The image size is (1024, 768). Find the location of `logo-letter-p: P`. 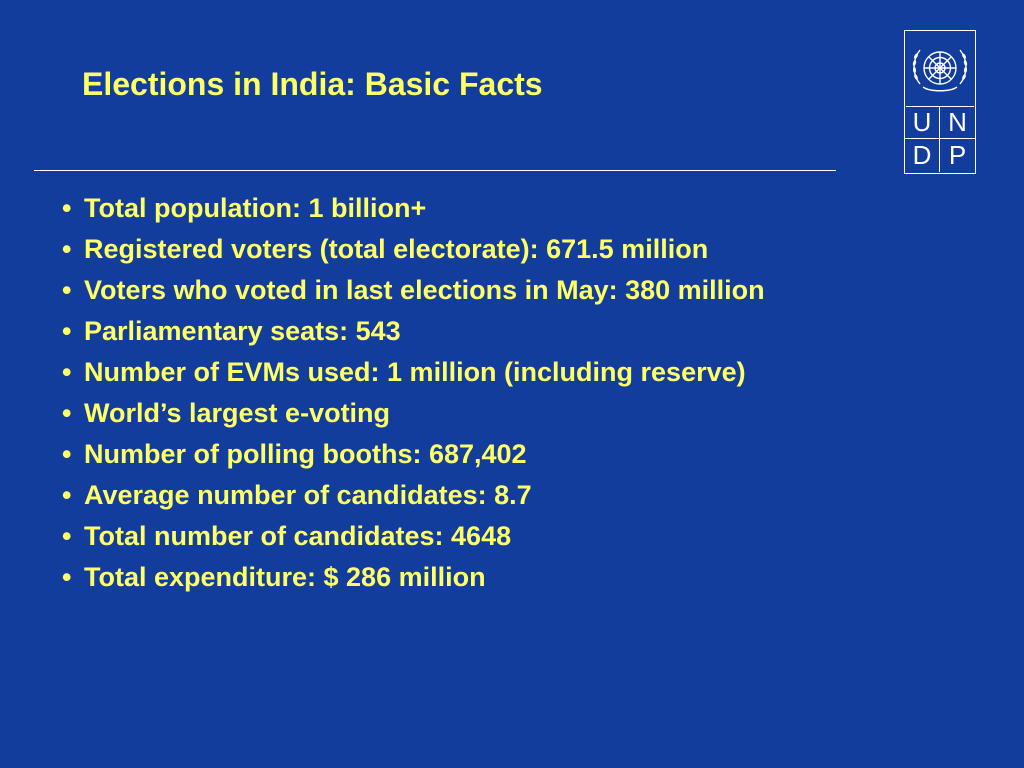

logo-letter-p: P is located at coordinates (957, 155).